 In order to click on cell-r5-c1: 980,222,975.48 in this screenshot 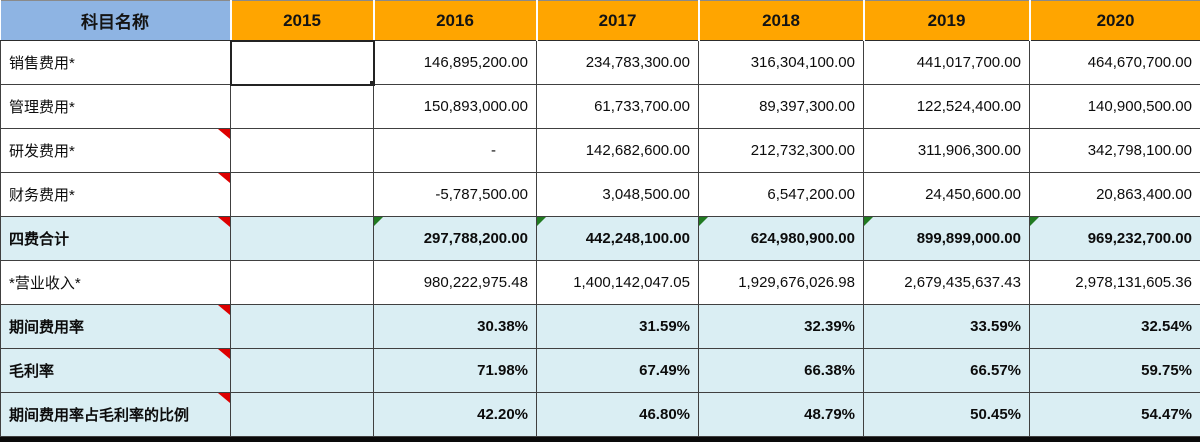, I will do `click(455, 283)`.